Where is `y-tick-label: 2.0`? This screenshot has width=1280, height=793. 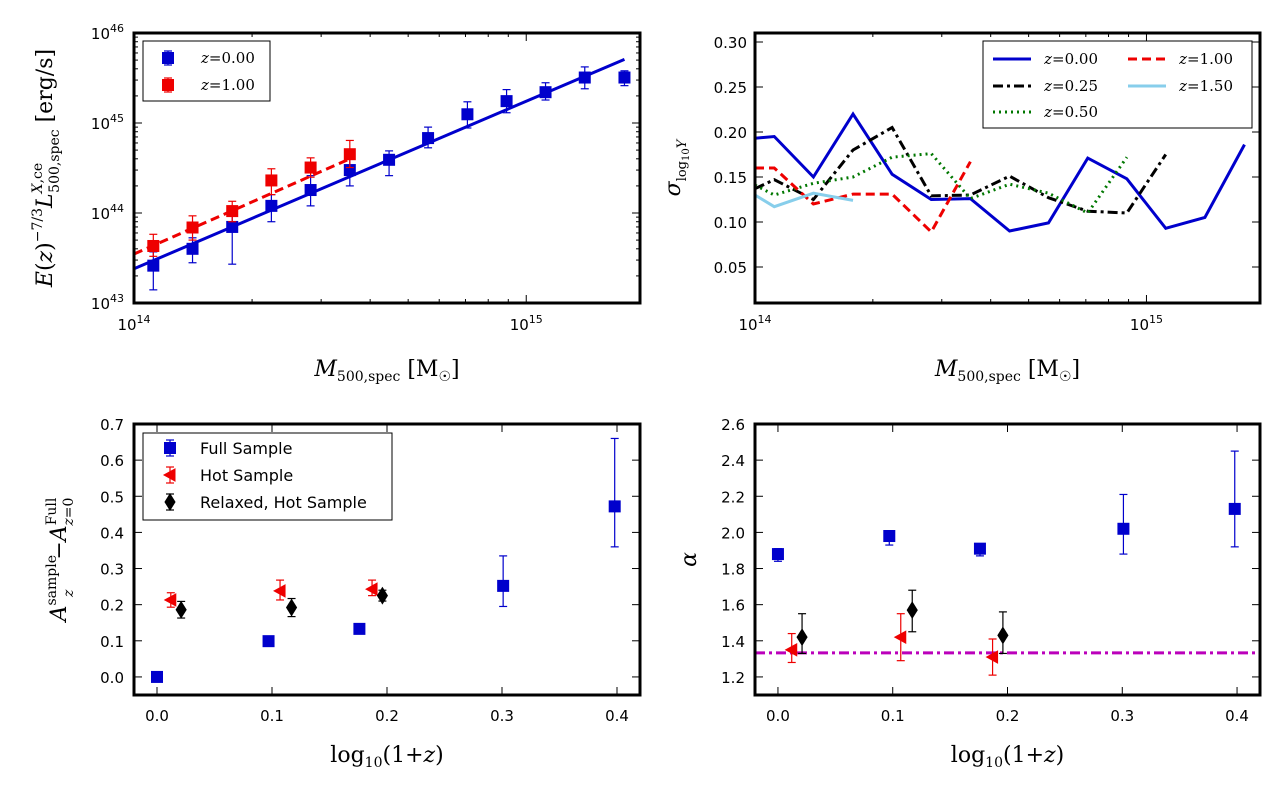
y-tick-label: 2.0 is located at coordinates (733, 533).